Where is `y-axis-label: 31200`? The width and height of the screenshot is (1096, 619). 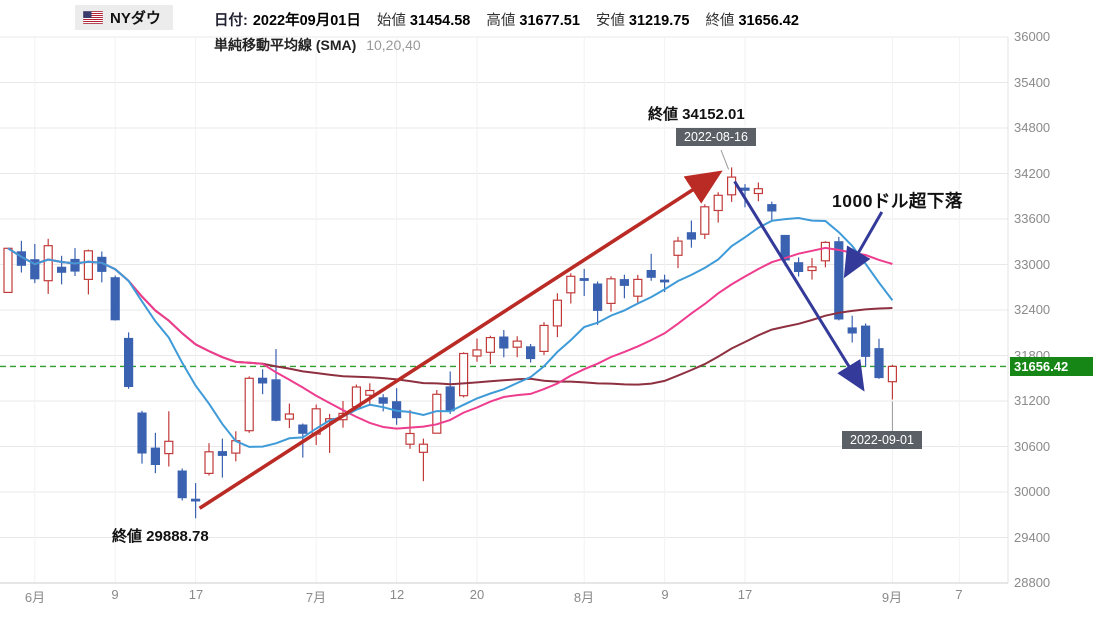 y-axis-label: 31200 is located at coordinates (1032, 400).